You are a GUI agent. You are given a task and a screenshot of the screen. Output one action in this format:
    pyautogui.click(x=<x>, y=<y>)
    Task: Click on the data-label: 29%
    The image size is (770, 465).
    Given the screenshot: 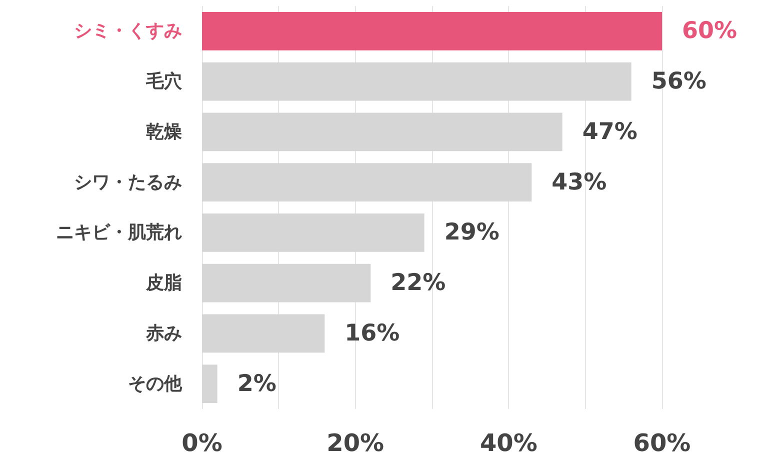 What is the action you would take?
    pyautogui.click(x=472, y=233)
    